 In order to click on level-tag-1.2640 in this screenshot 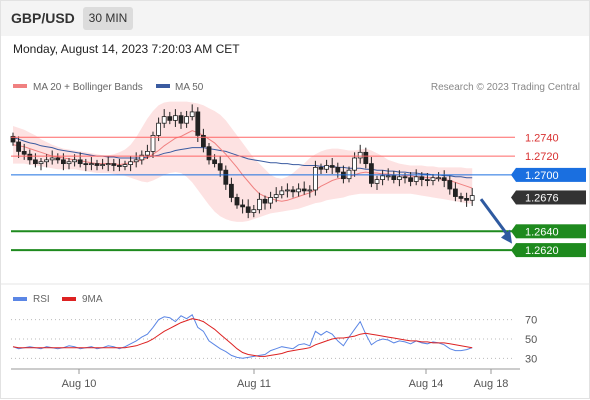, I will do `click(551, 231)`.